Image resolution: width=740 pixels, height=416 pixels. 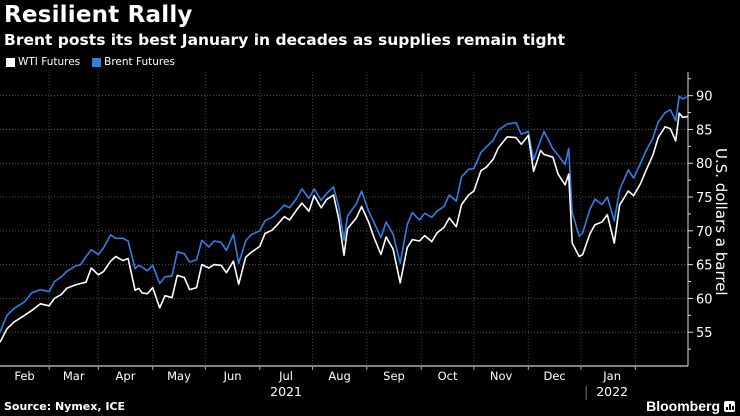 What do you see at coordinates (286, 391) in the screenshot?
I see `year-label: 2021` at bounding box center [286, 391].